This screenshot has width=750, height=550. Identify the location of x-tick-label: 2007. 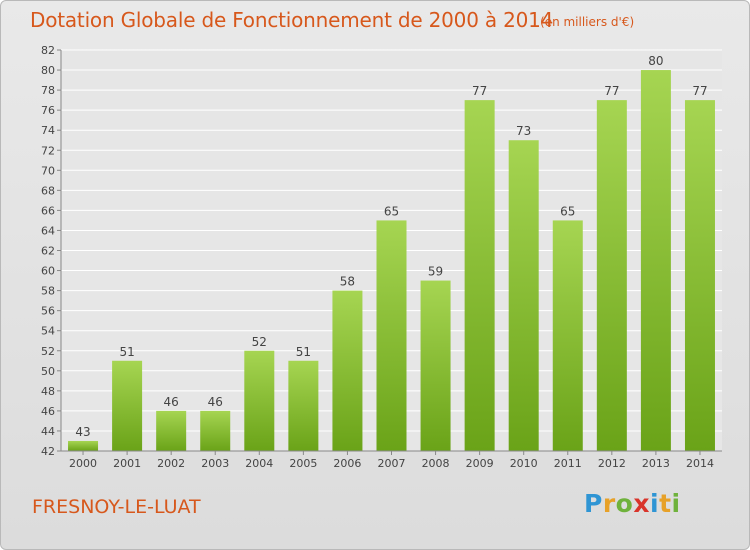
(392, 463).